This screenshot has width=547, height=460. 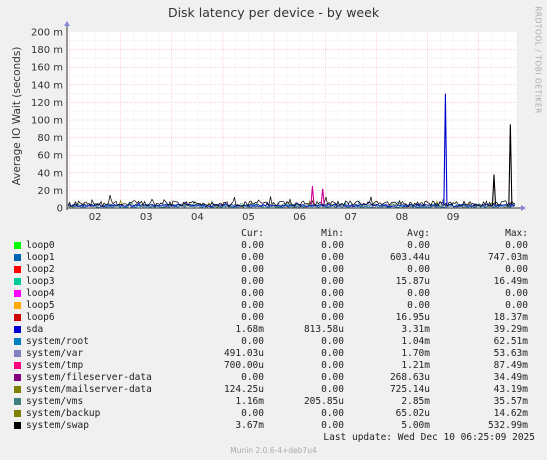 I want to click on legend-cur: 1.68m, so click(x=249, y=329).